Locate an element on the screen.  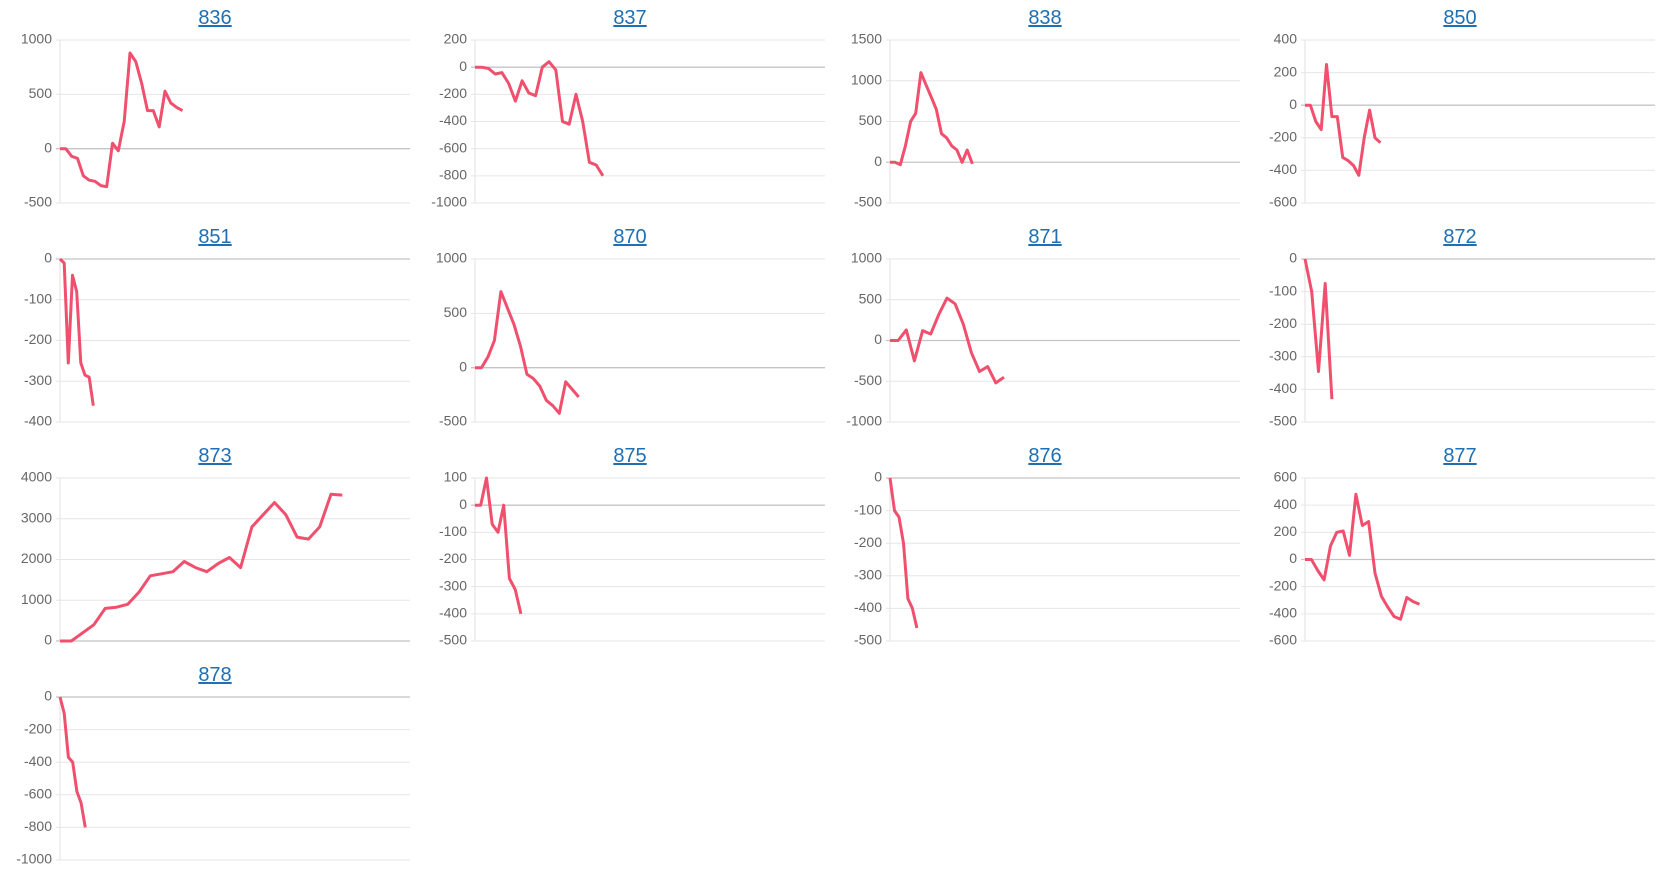
chart-title: 876 is located at coordinates (1044, 456).